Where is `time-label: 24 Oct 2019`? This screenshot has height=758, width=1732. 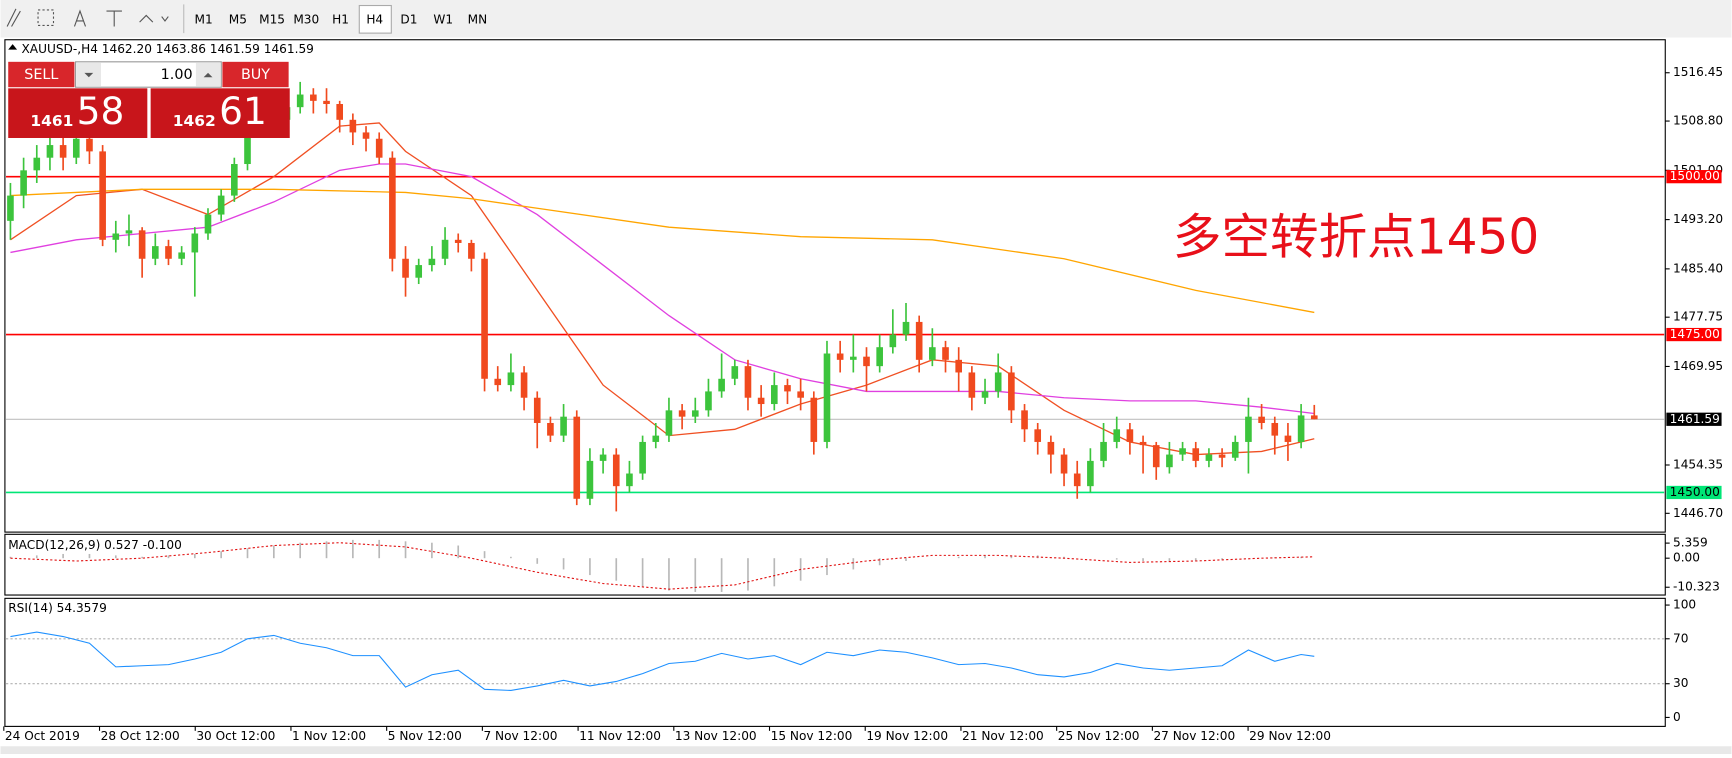 time-label: 24 Oct 2019 is located at coordinates (42, 736).